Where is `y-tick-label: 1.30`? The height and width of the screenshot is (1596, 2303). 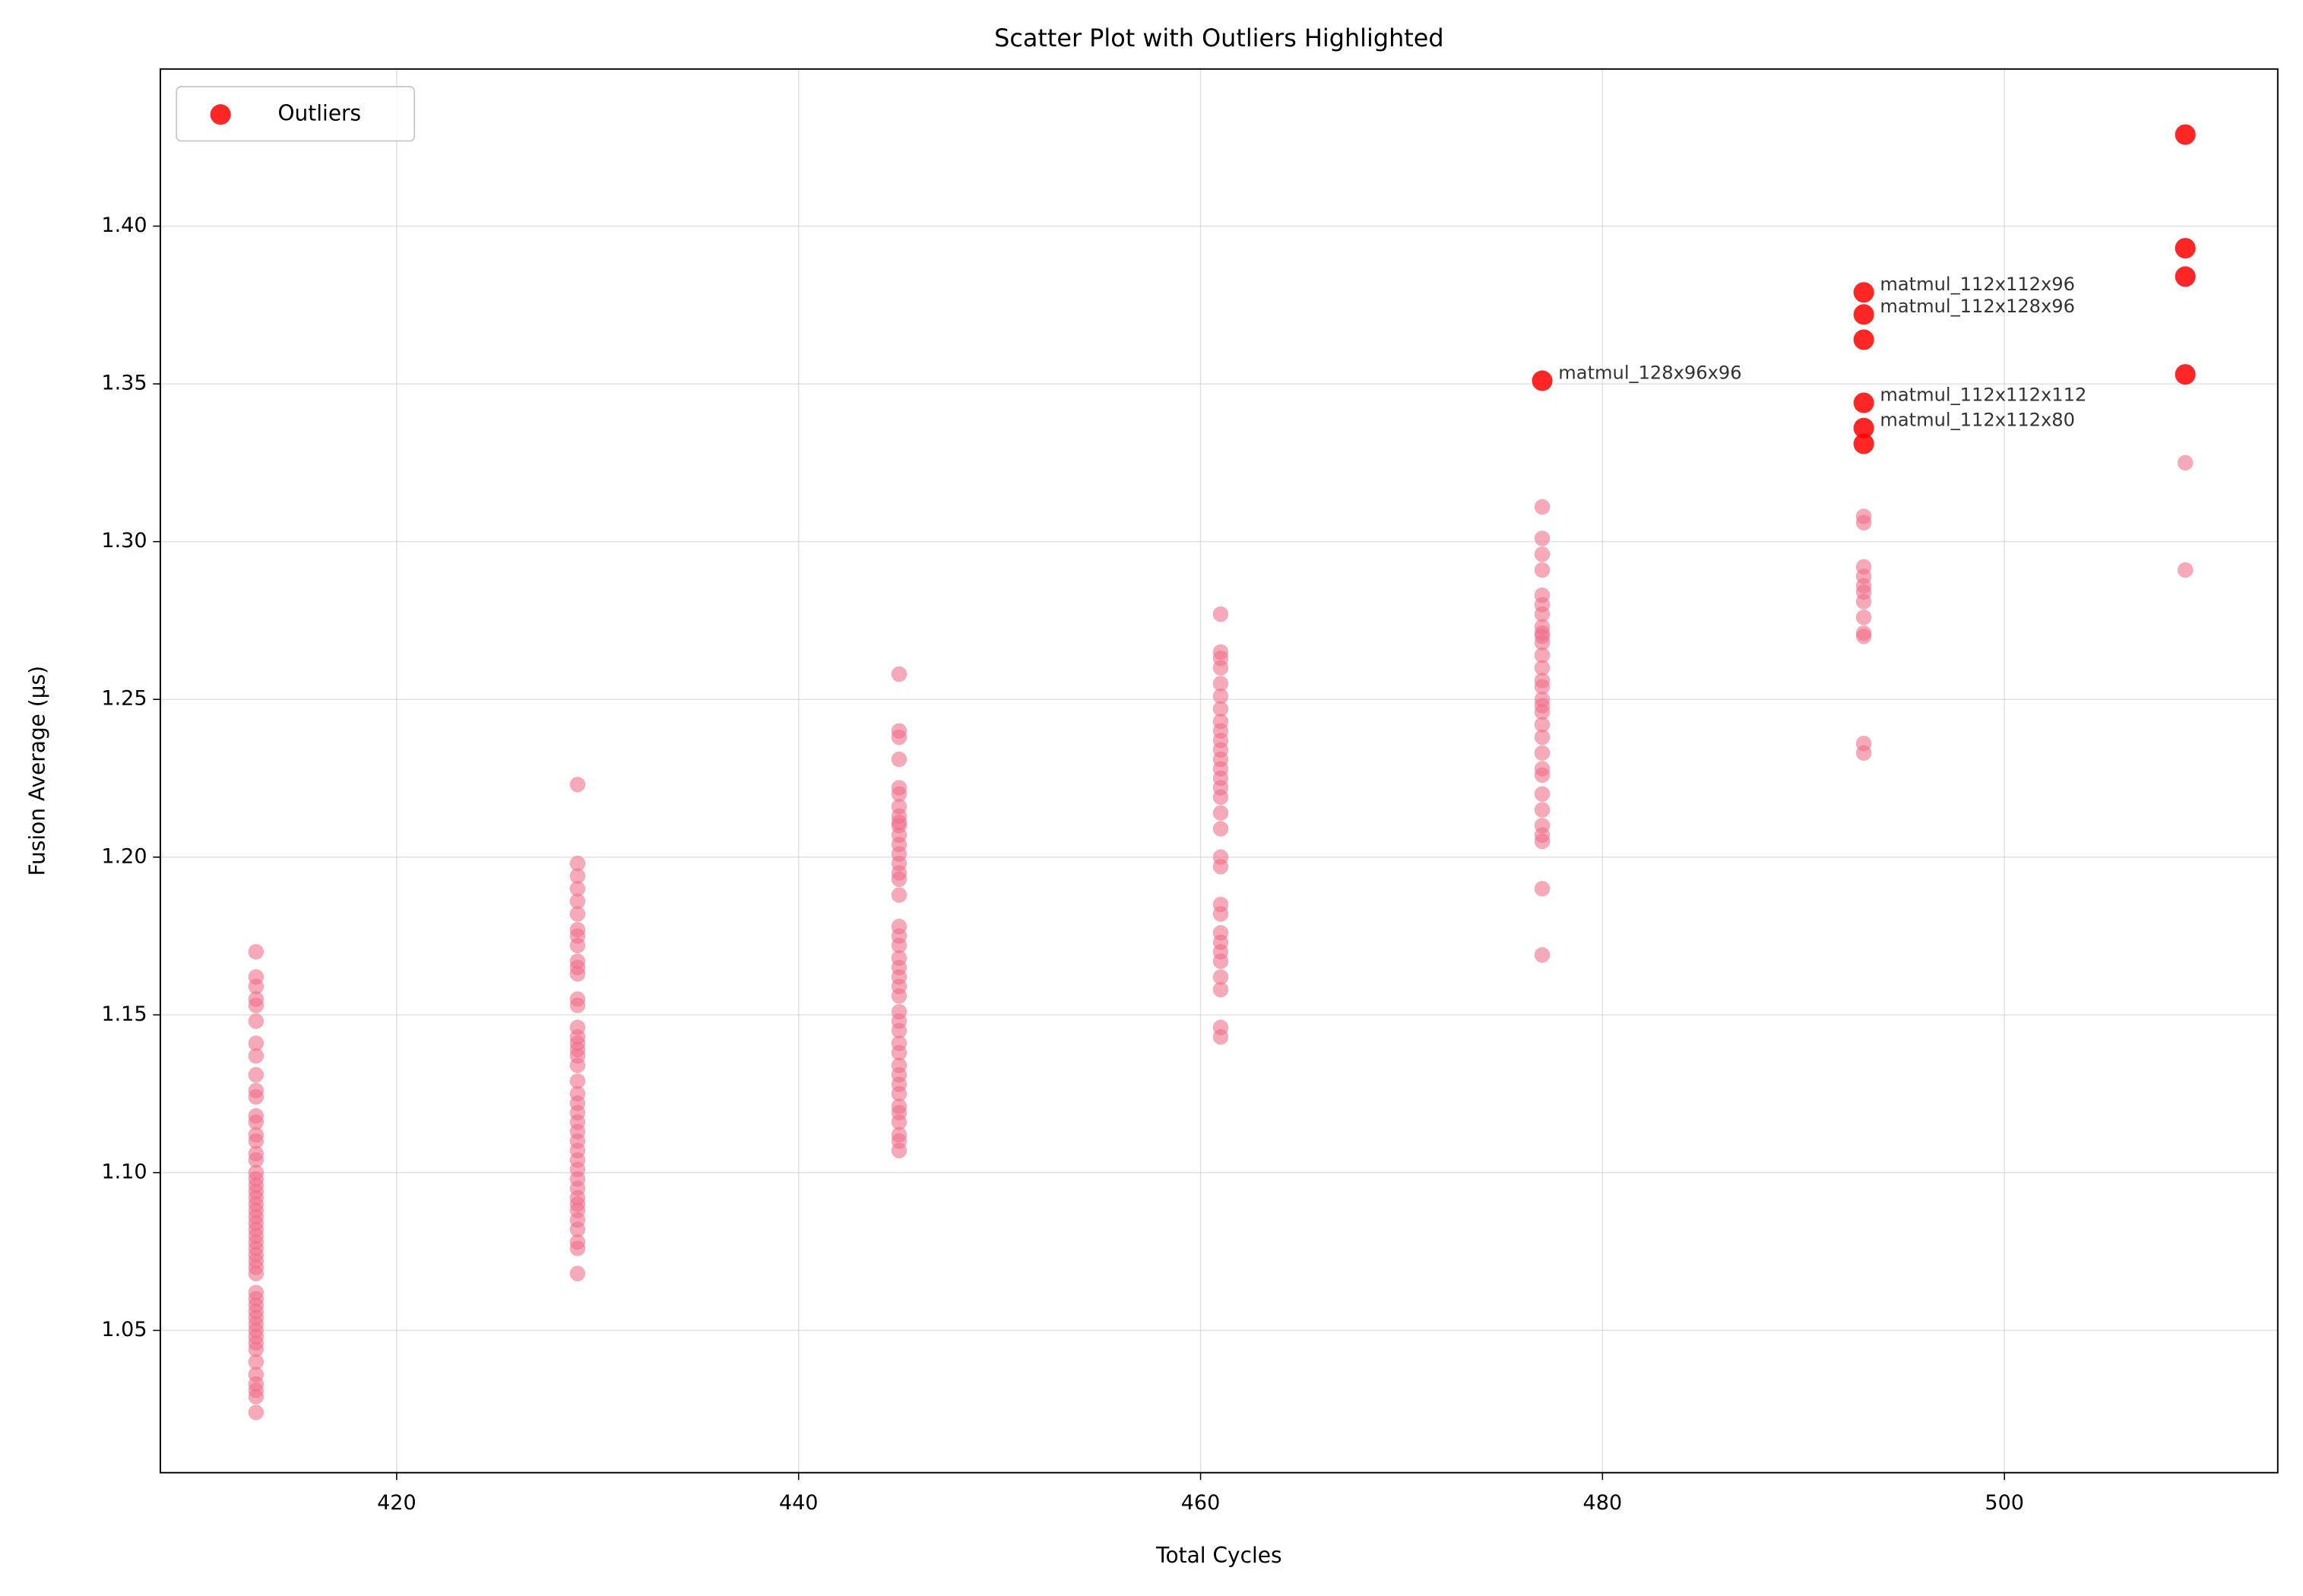 y-tick-label: 1.30 is located at coordinates (124, 541).